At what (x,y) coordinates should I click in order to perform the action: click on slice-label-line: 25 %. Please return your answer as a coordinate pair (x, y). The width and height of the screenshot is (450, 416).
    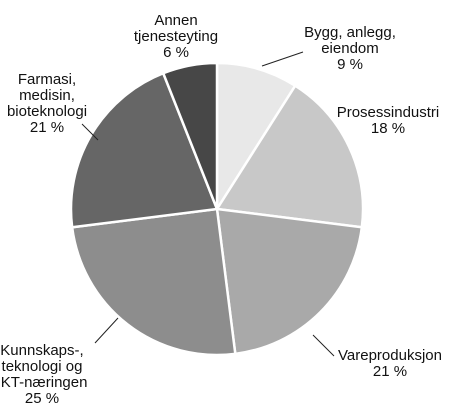
    Looking at the image, I should click on (42, 398).